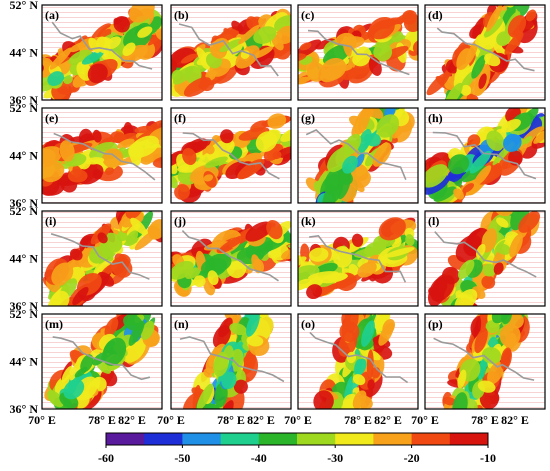  Describe the element at coordinates (54, 324) in the screenshot. I see `panel-label: (m)` at that location.